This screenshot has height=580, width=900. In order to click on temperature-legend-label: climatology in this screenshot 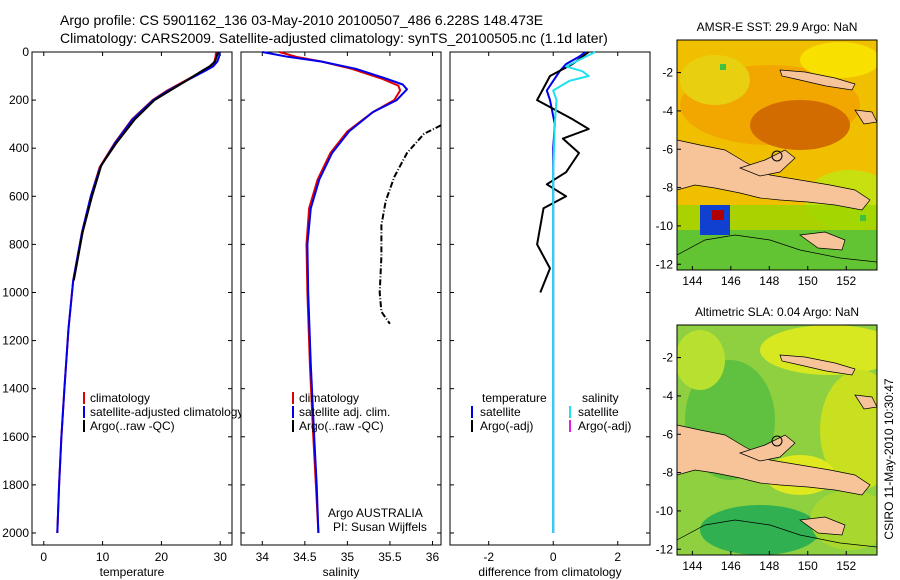, I will do `click(120, 398)`.